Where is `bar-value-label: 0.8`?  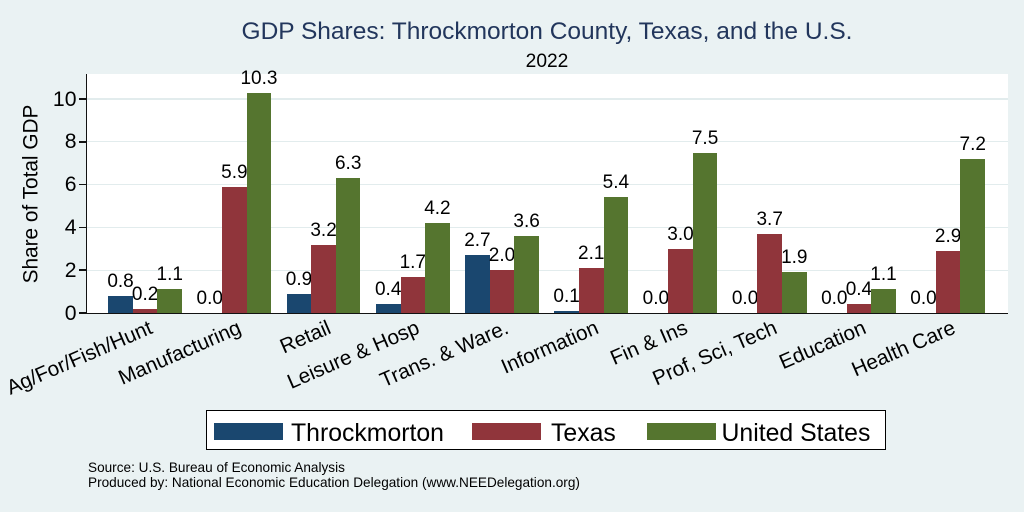
bar-value-label: 0.8 is located at coordinates (120, 281).